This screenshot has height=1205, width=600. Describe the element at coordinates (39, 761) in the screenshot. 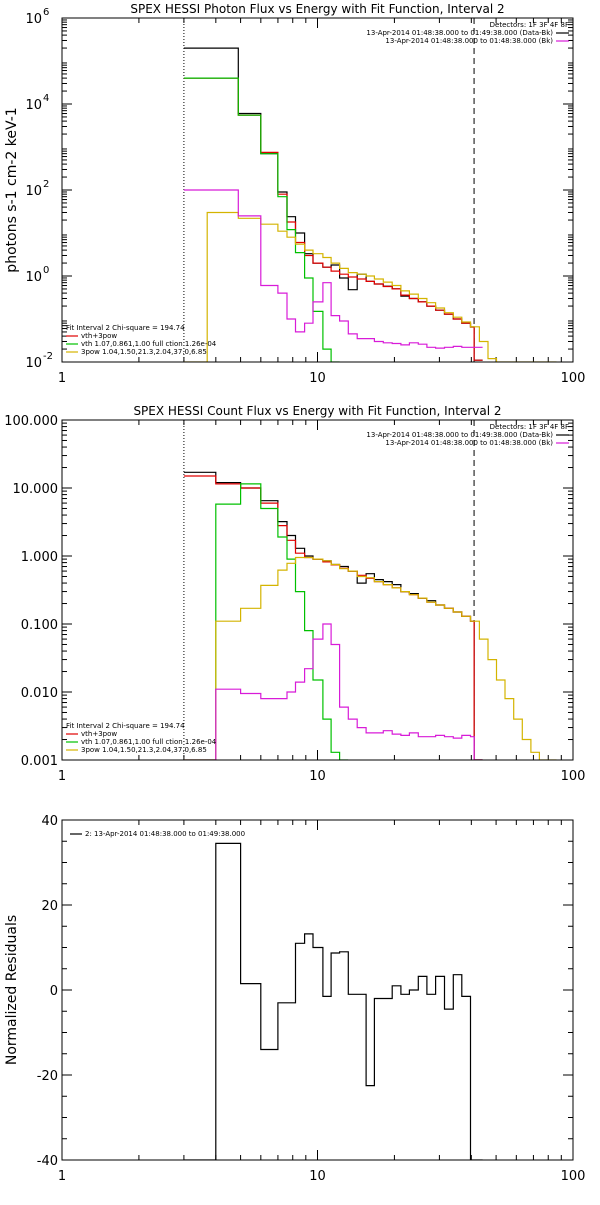

I see `y-tick-label: 0.001` at that location.